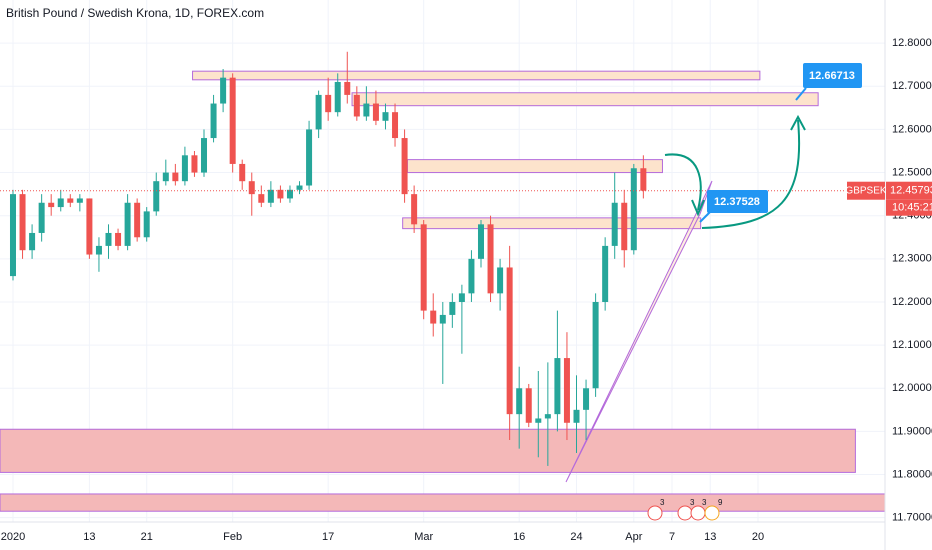 This screenshot has height=550, width=932. What do you see at coordinates (758, 537) in the screenshot?
I see `x-tick-label: 20` at bounding box center [758, 537].